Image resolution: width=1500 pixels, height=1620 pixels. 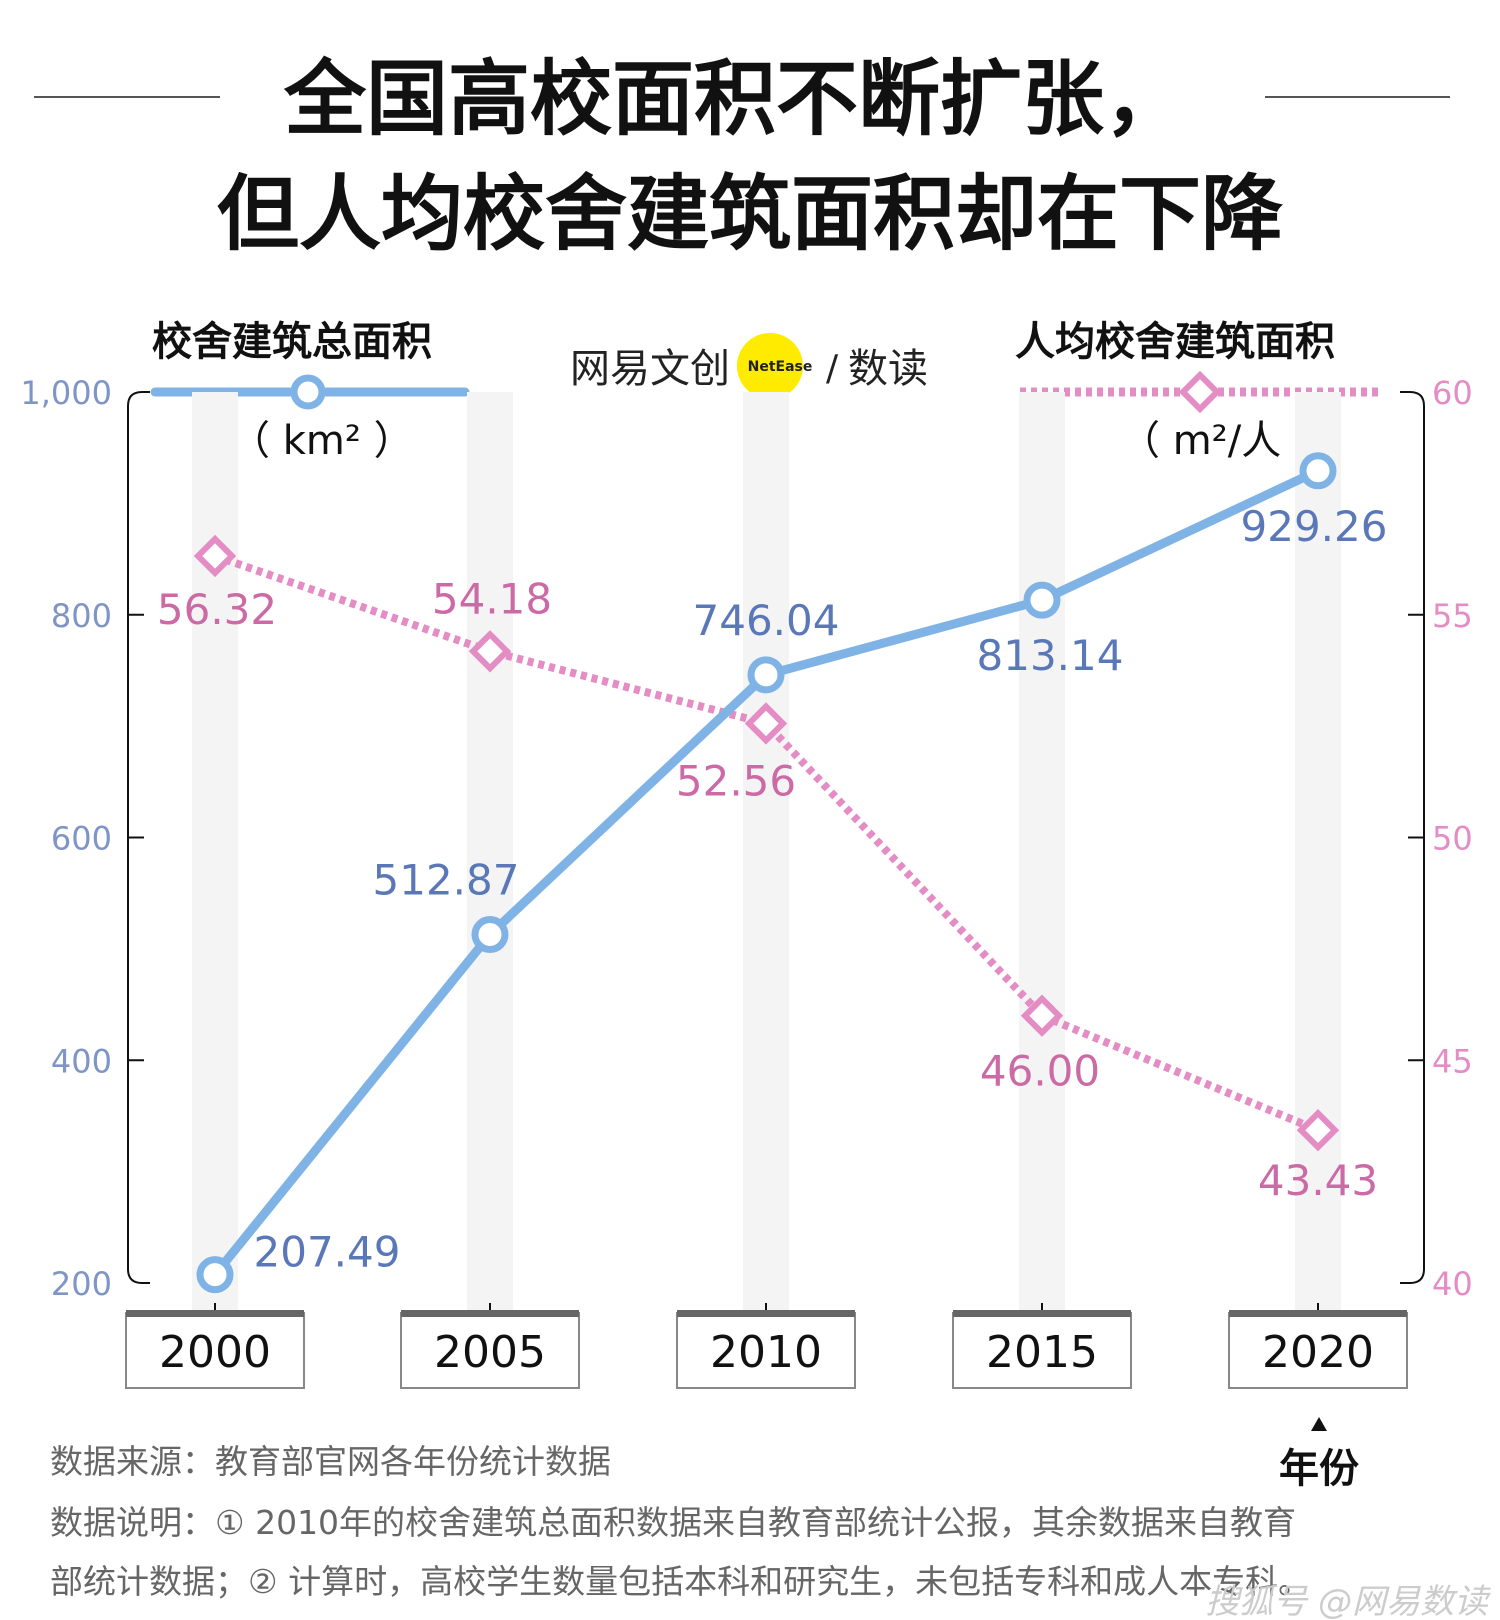 I want to click on point-per-capita-2015, so click(x=1042, y=1015).